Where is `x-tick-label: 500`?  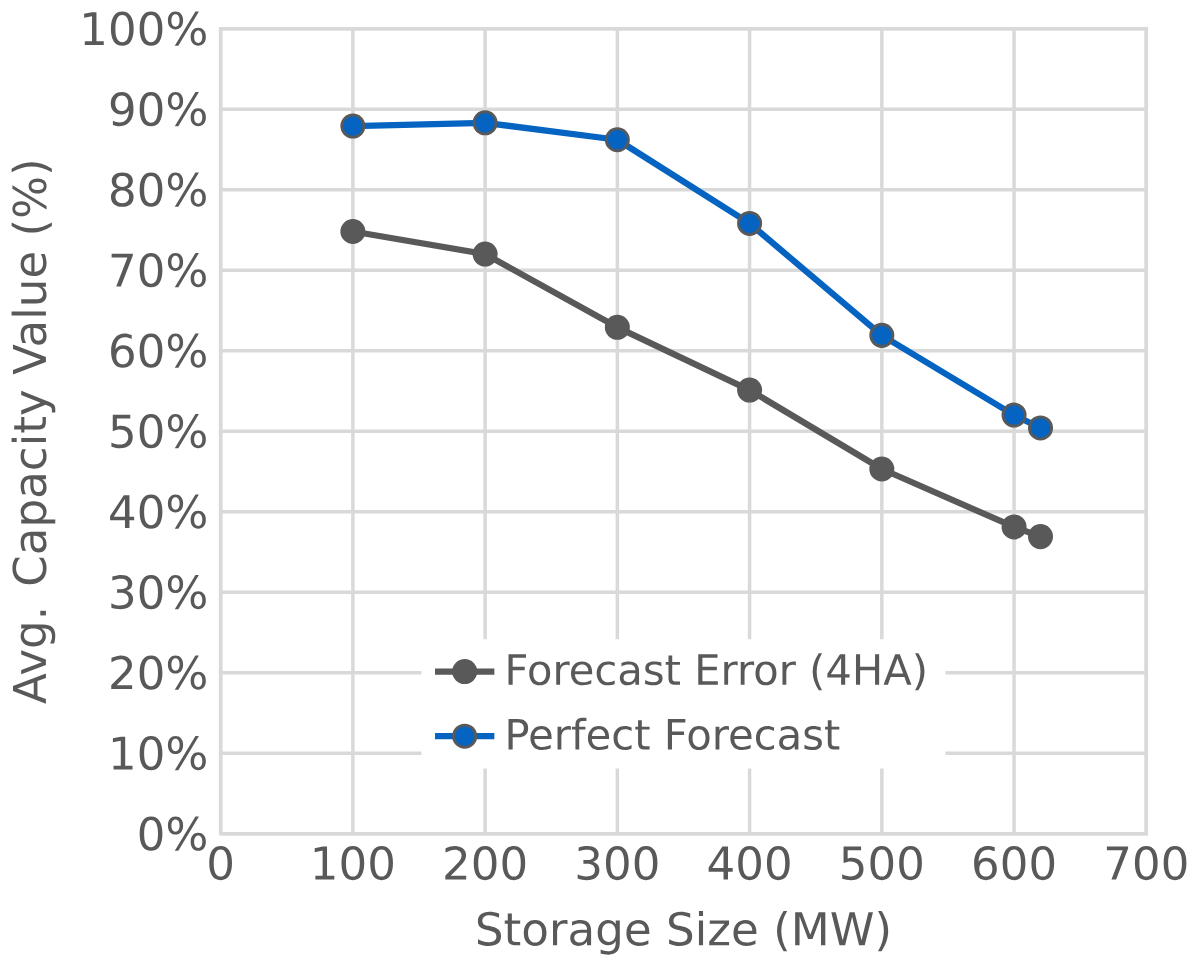
x-tick-label: 500 is located at coordinates (882, 863).